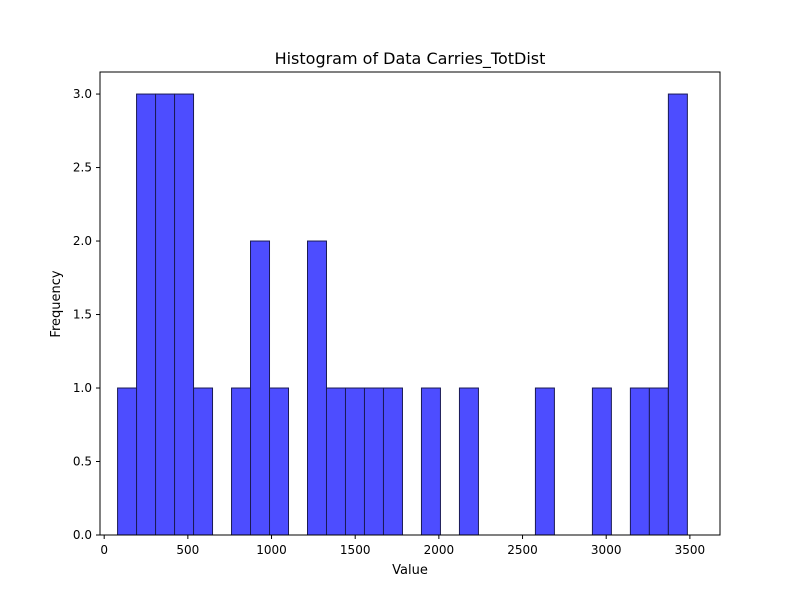 The image size is (800, 604). Describe the element at coordinates (410, 59) in the screenshot. I see `chart-title: Histogram of Data Carries_TotDist` at that location.